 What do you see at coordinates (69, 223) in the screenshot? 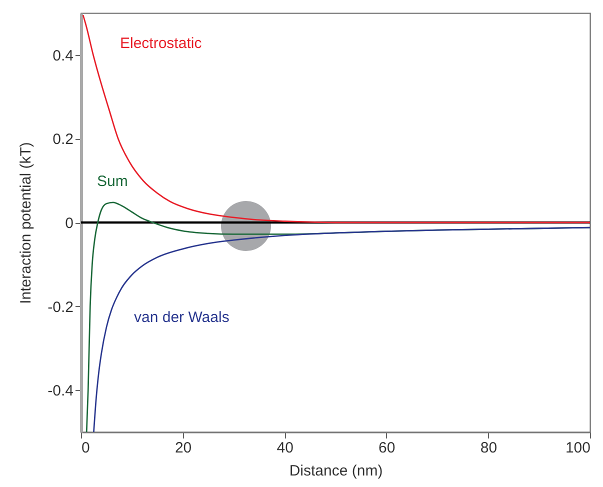
I see `y-tick-label: 0` at bounding box center [69, 223].